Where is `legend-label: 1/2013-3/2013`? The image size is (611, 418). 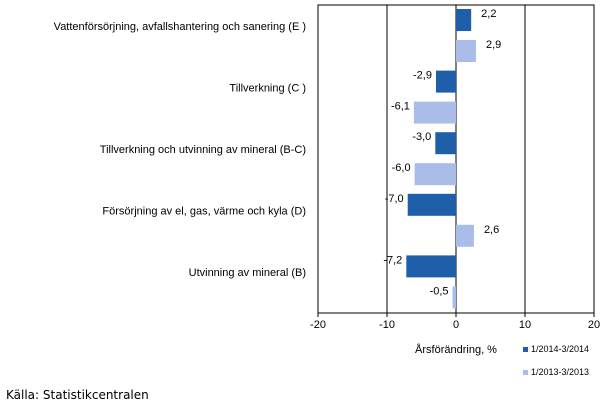
legend-label: 1/2013-3/2013 is located at coordinates (560, 372).